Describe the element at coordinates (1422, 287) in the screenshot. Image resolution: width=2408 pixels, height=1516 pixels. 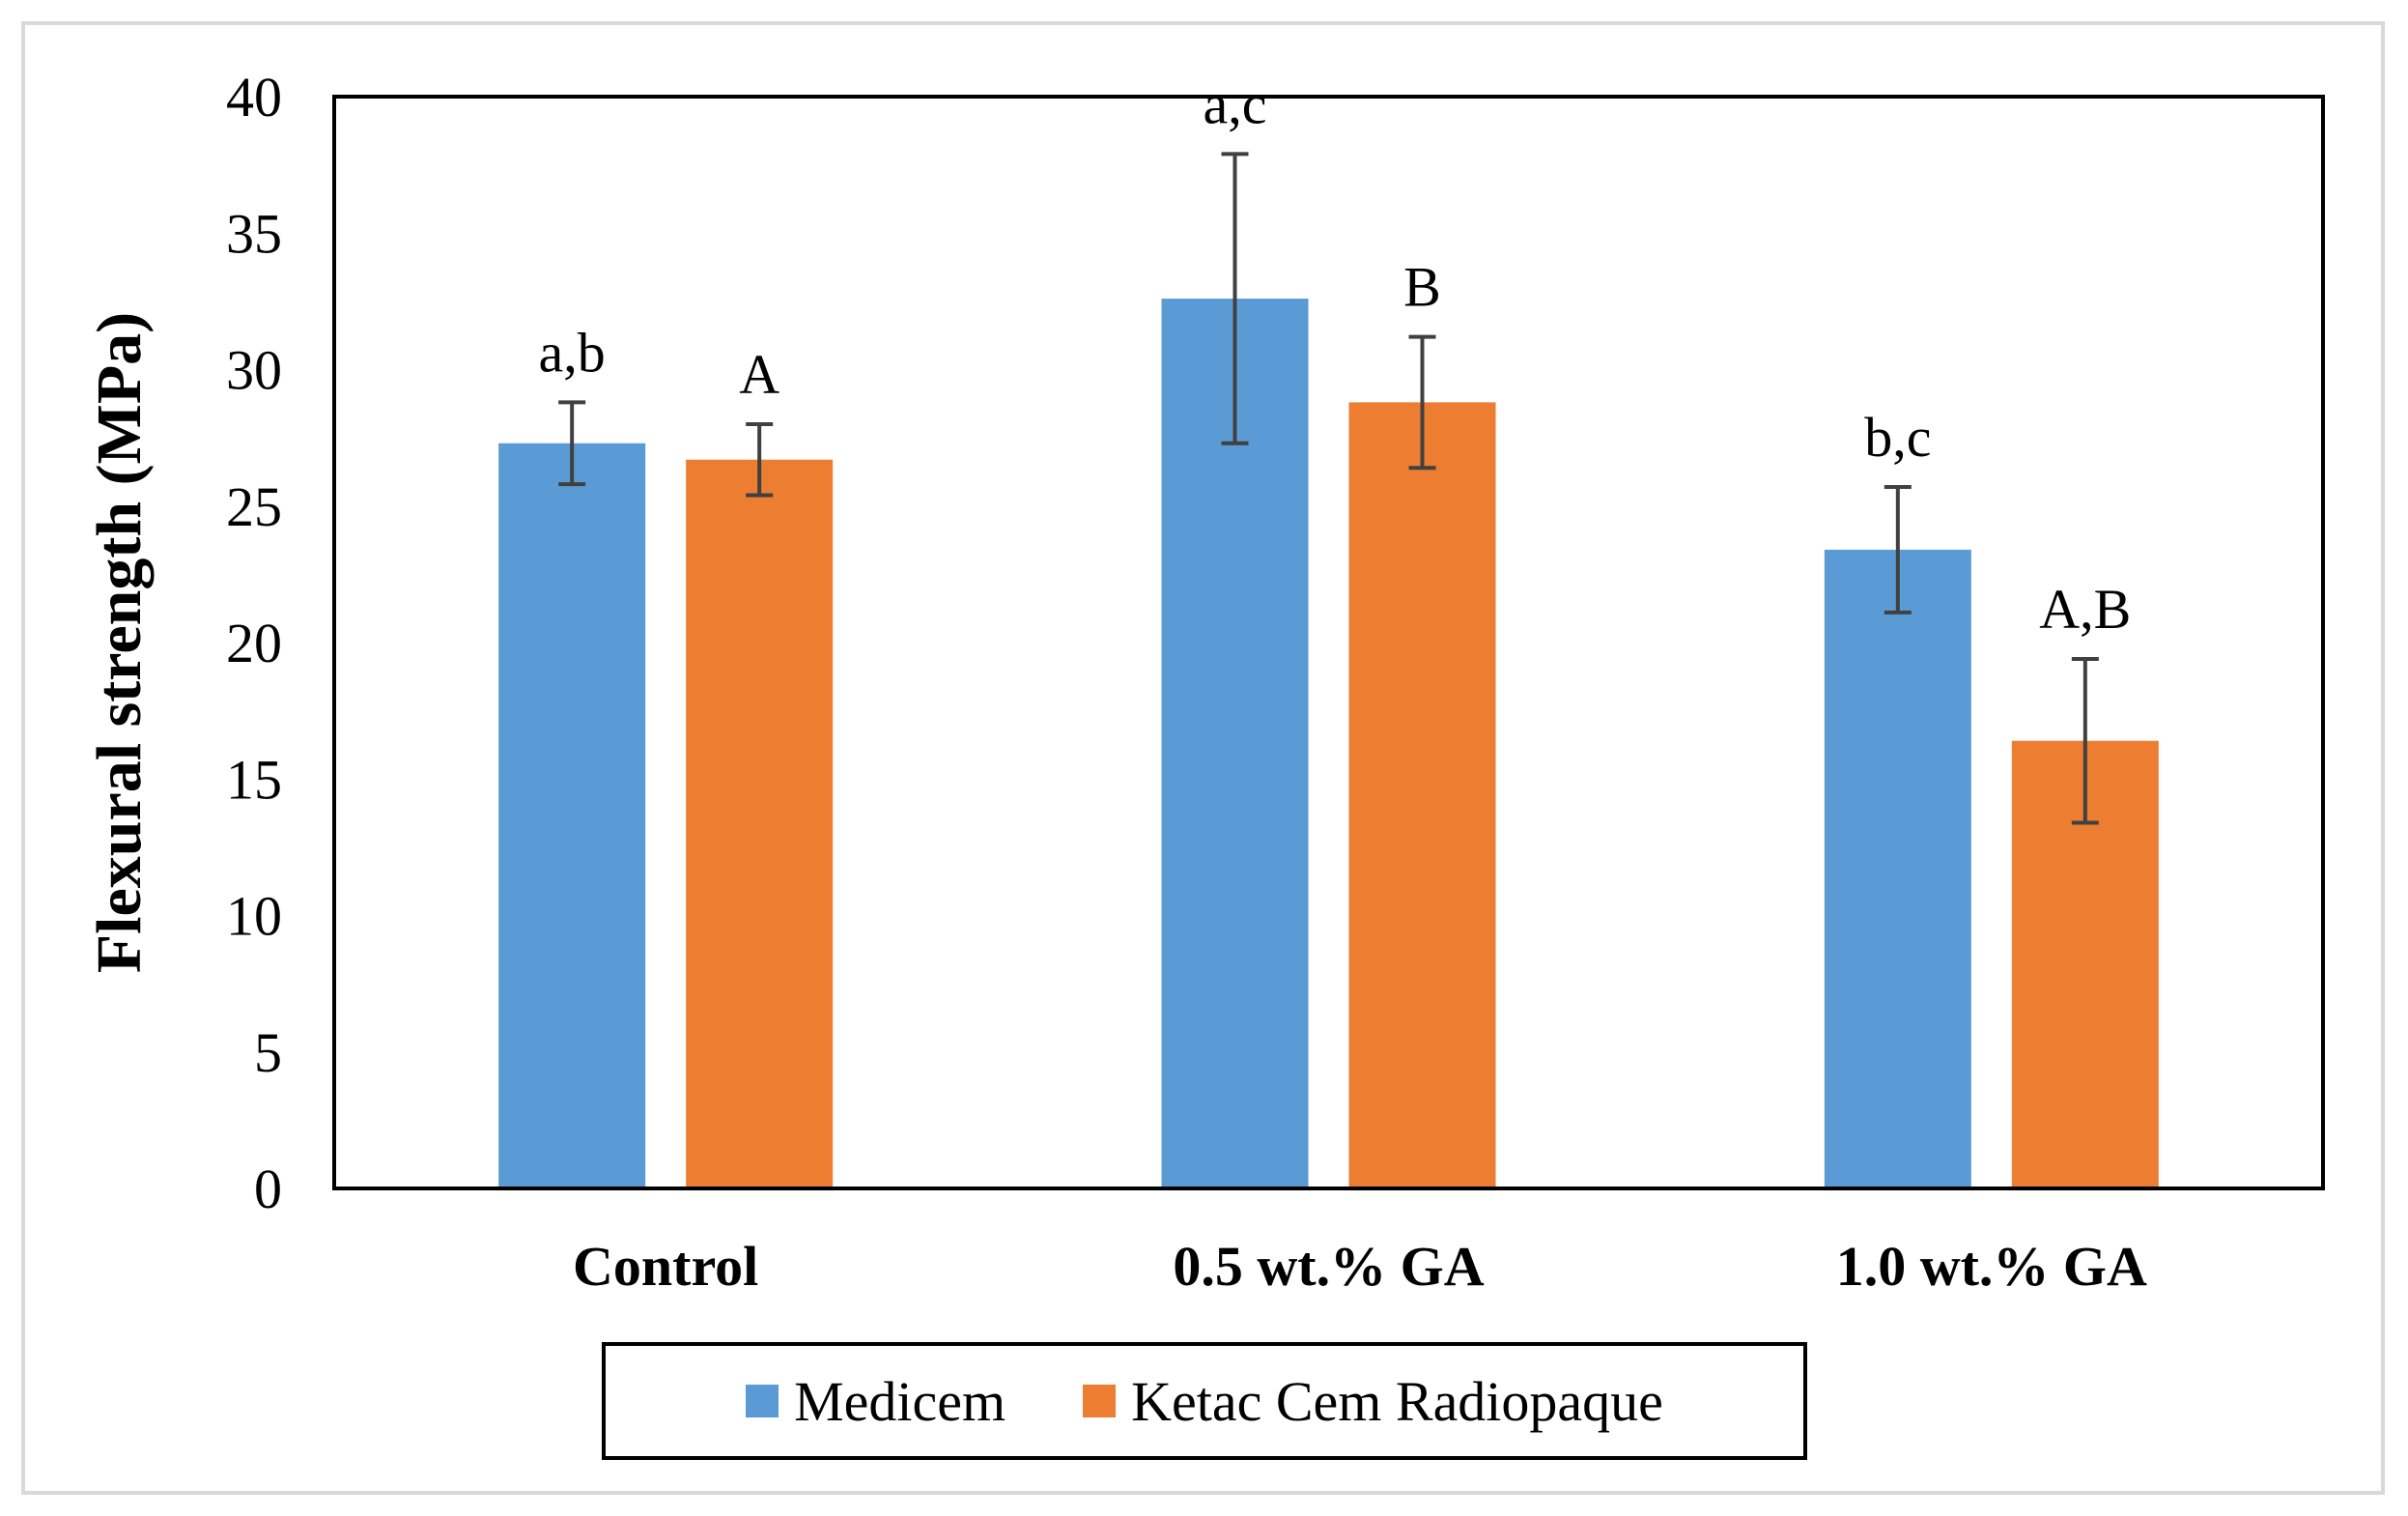
I see `significance-label: B` at that location.